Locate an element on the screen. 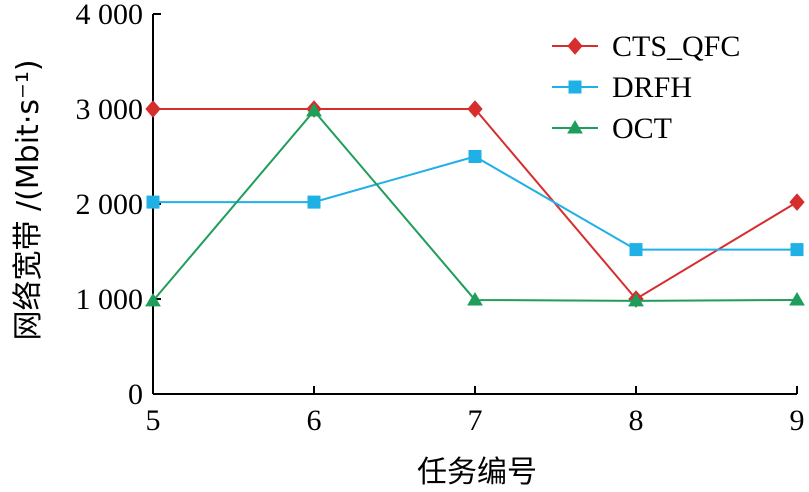  x-axis-title: 任务编号 is located at coordinates (477, 472).